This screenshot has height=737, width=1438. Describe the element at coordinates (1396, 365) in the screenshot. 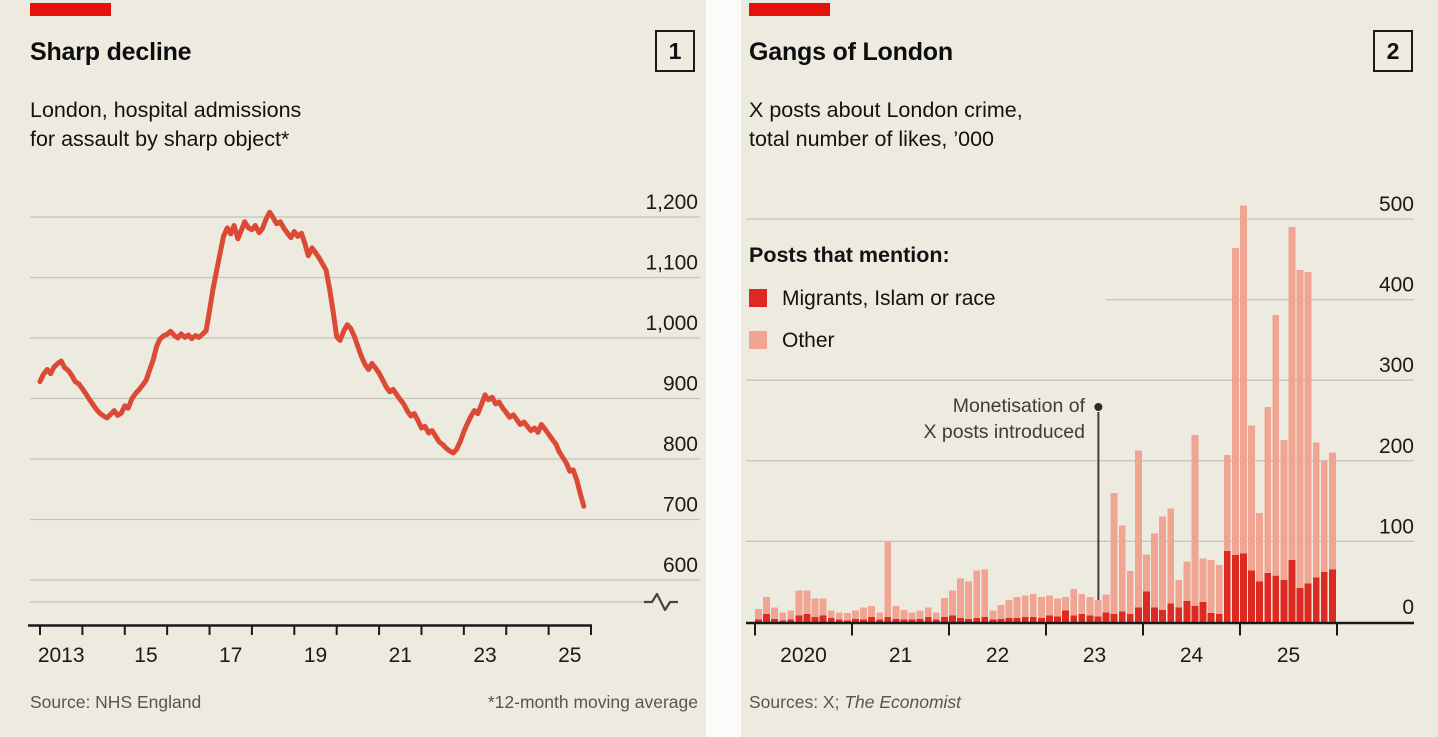

I see `y-axis-label-300: 300` at that location.